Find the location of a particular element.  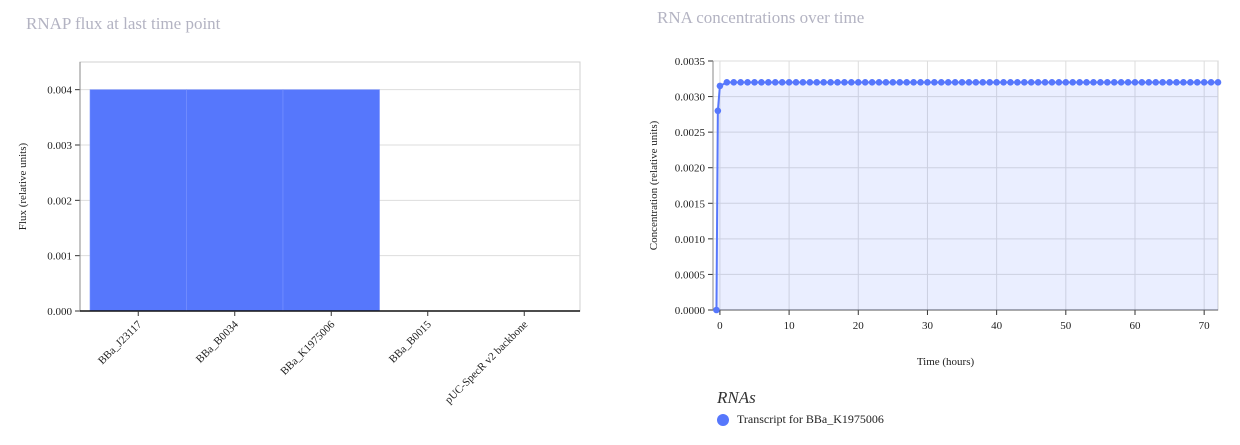

y-tick-label: 0.0025 is located at coordinates (690, 133).